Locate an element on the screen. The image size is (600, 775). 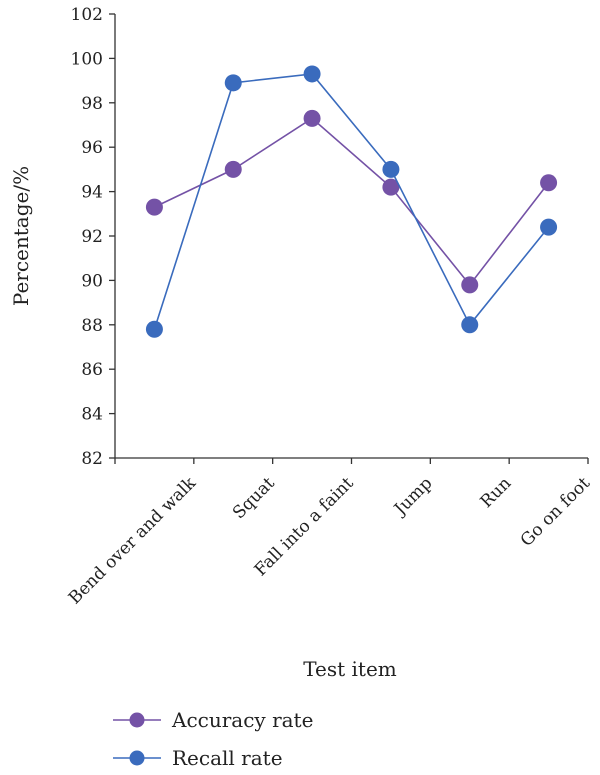
y-tick-label: 90 is located at coordinates (92, 281).